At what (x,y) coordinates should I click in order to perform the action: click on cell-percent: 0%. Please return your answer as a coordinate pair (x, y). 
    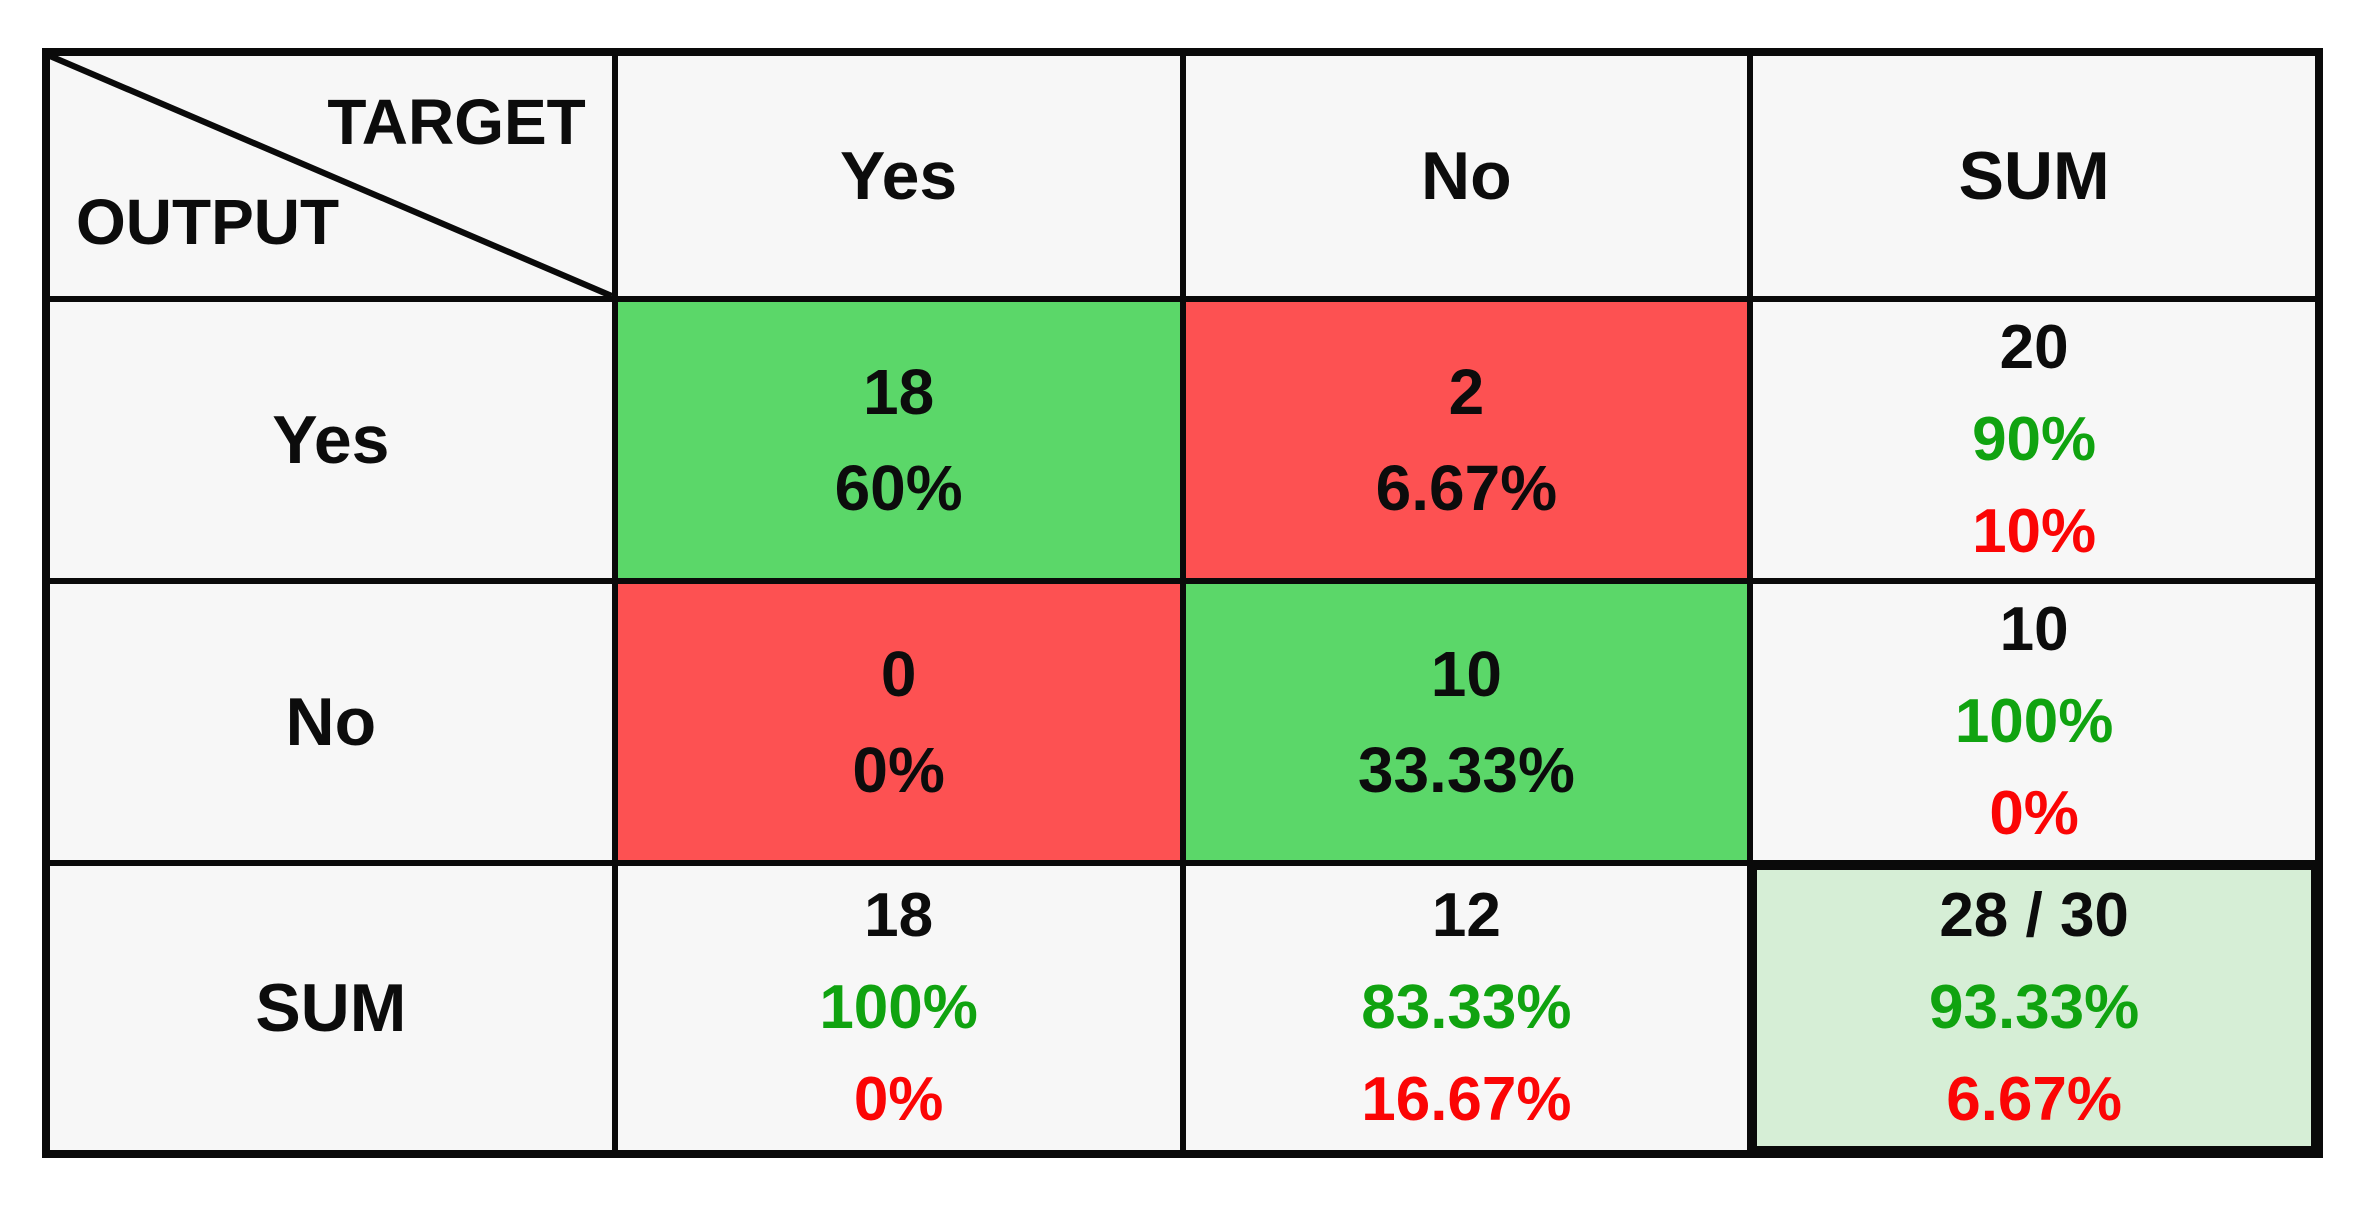
    Looking at the image, I should click on (898, 770).